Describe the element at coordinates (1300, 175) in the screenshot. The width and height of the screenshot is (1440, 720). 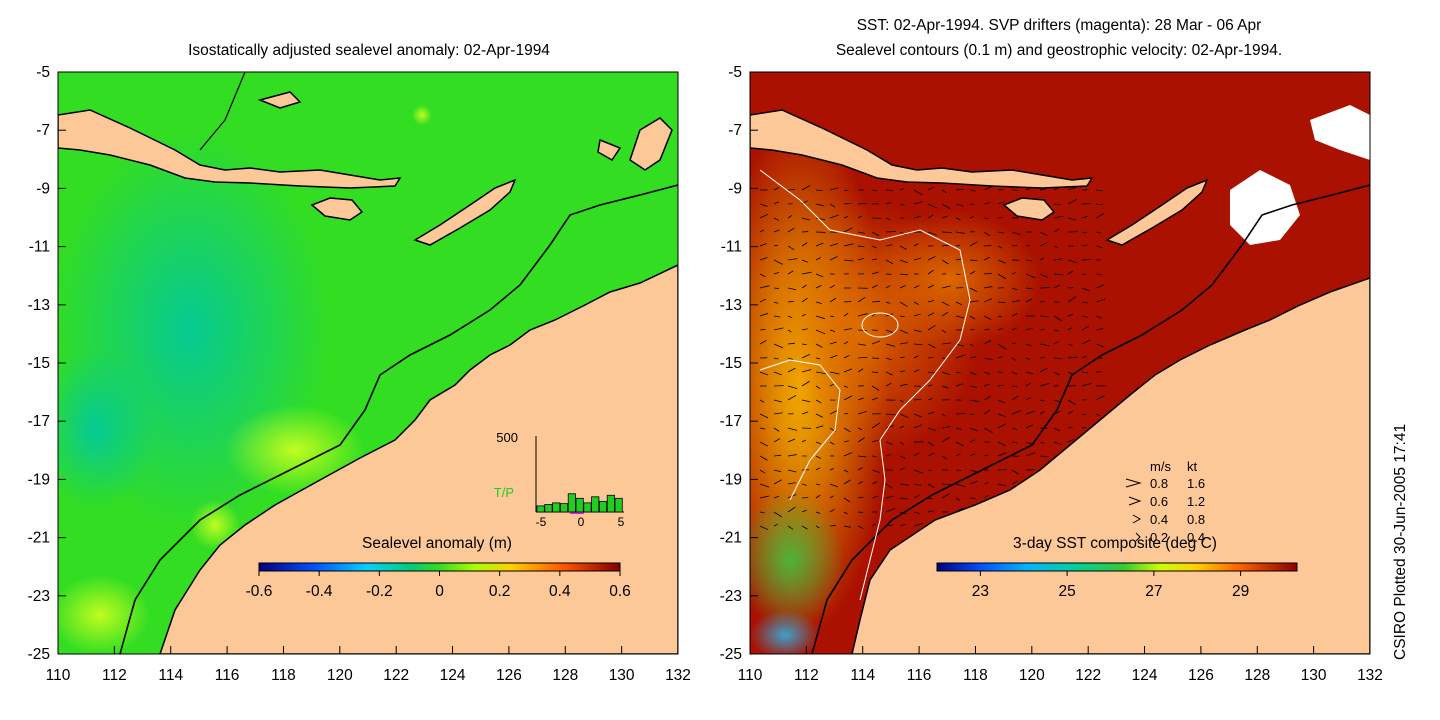
I see `cloud-mask` at that location.